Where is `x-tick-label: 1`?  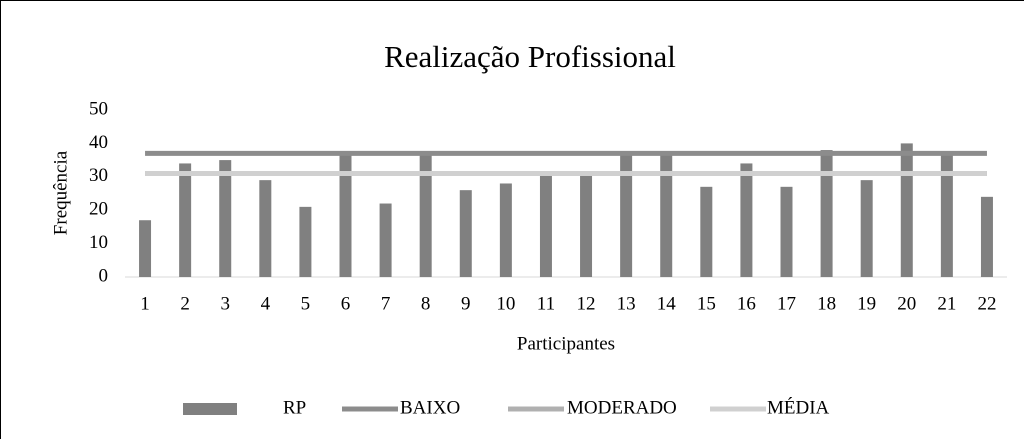
x-tick-label: 1 is located at coordinates (145, 303).